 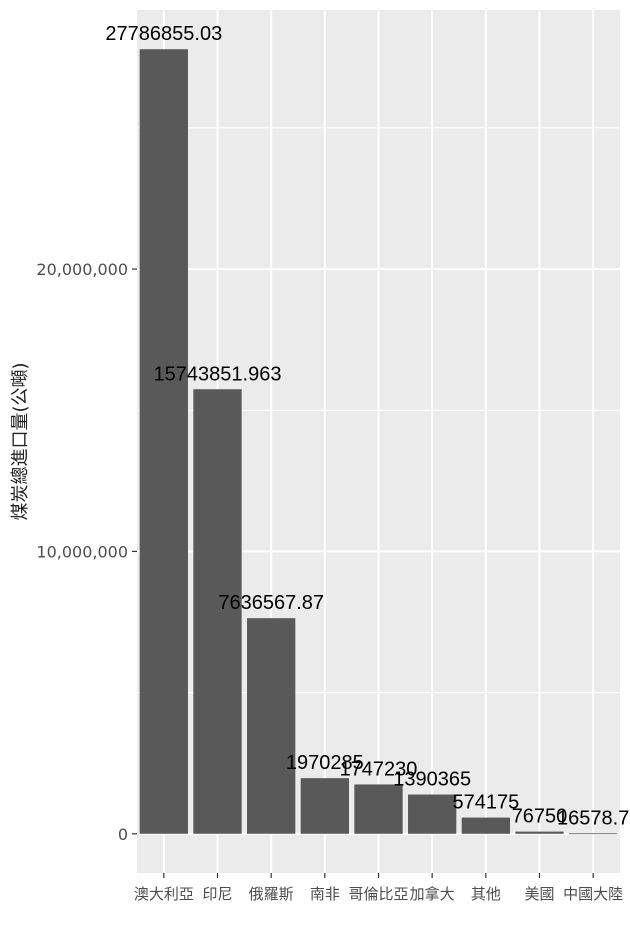 What do you see at coordinates (218, 374) in the screenshot?
I see `data-label: 15743851.963` at bounding box center [218, 374].